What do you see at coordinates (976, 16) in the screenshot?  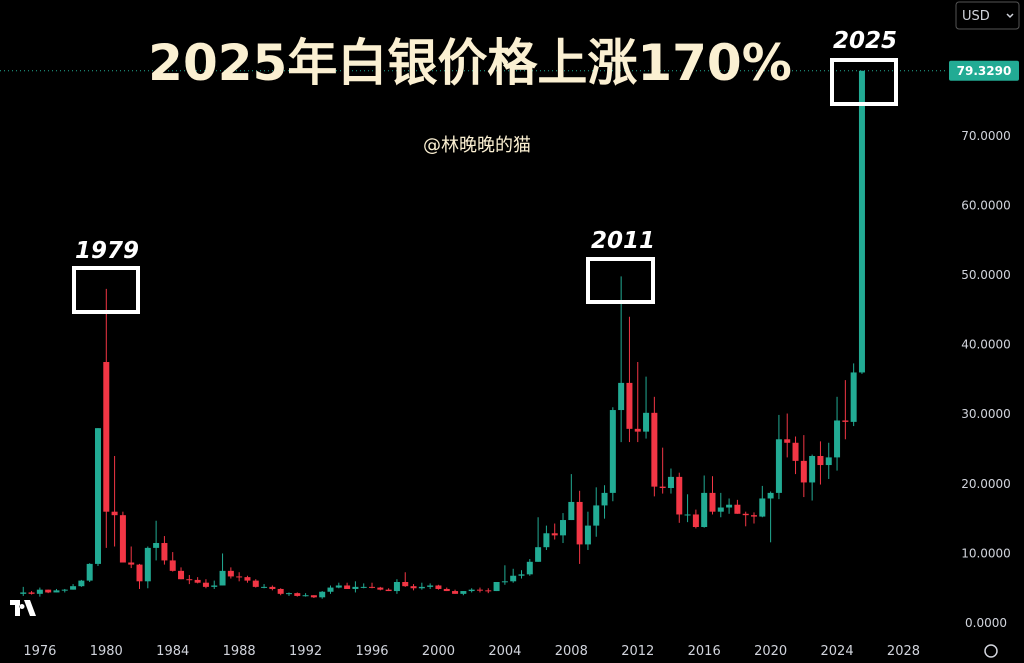 I see `currency-label: USD` at bounding box center [976, 16].